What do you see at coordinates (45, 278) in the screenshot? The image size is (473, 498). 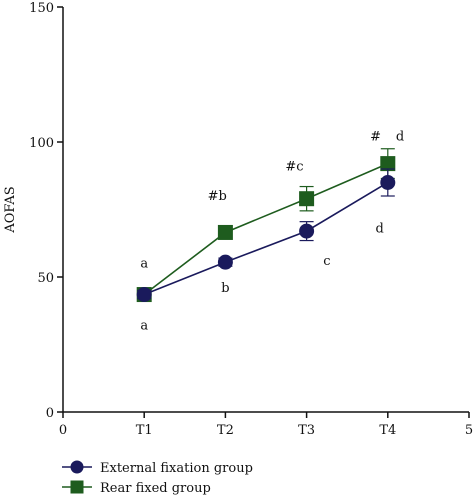 I see `y-tick-label: 50` at bounding box center [45, 278].